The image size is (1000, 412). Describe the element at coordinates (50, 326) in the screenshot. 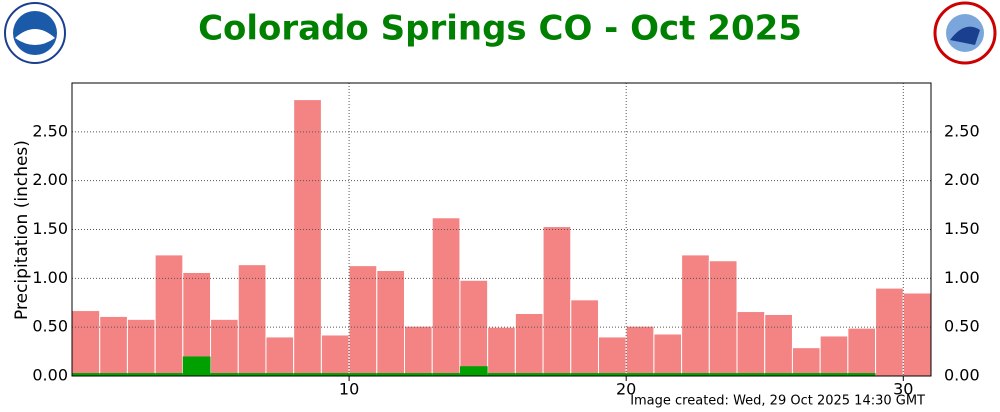

I see `y-tick-label: 0.50` at that location.